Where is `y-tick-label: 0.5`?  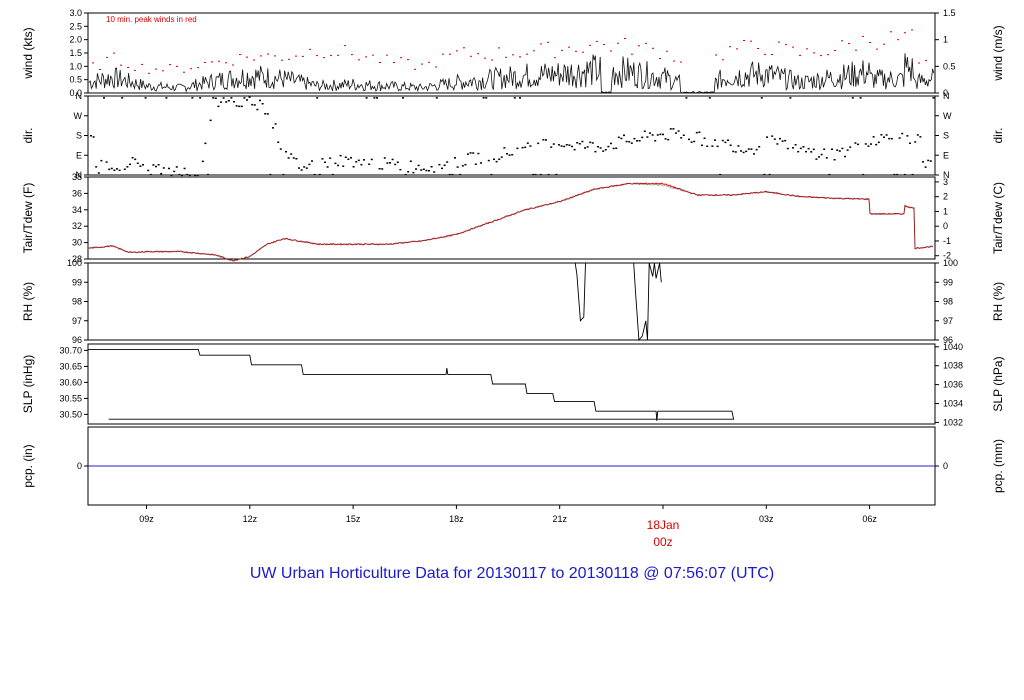 y-tick-label: 0.5 is located at coordinates (75, 80).